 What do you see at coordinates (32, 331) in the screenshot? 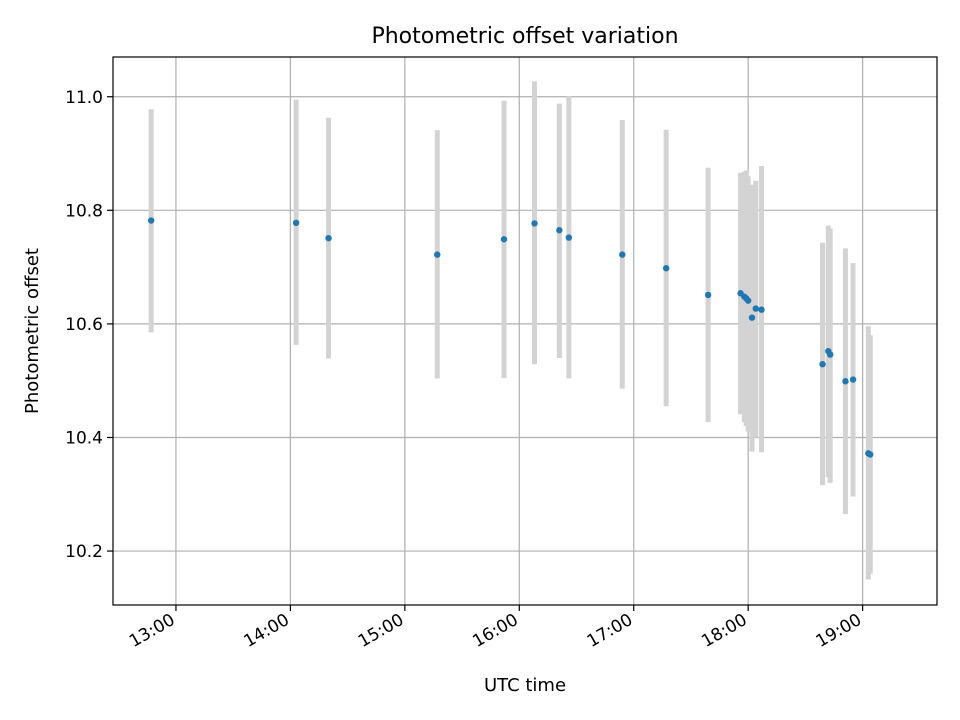
I see `y-axis-label: Photometric offset` at bounding box center [32, 331].